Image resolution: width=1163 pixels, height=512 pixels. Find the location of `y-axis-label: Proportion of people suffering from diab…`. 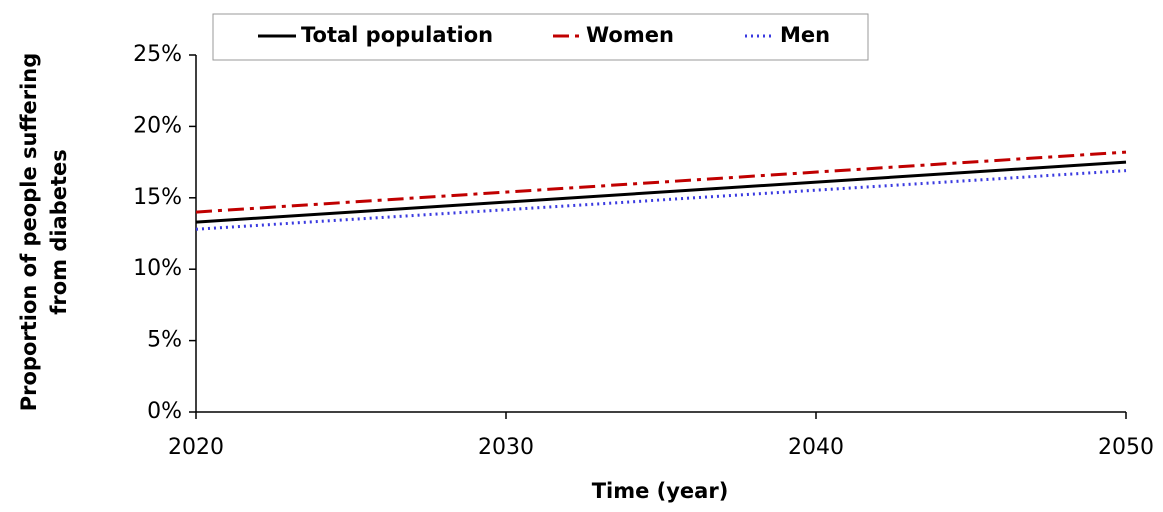

y-axis-label: Proportion of people suffering from diab… is located at coordinates (44, 232).